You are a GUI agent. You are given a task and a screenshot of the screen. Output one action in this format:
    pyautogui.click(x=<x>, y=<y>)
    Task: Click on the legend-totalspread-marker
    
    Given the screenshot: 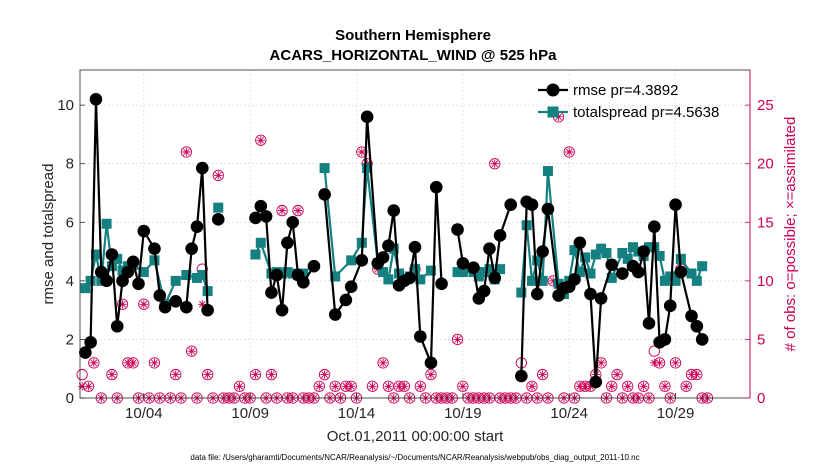 What is the action you would take?
    pyautogui.click(x=553, y=112)
    